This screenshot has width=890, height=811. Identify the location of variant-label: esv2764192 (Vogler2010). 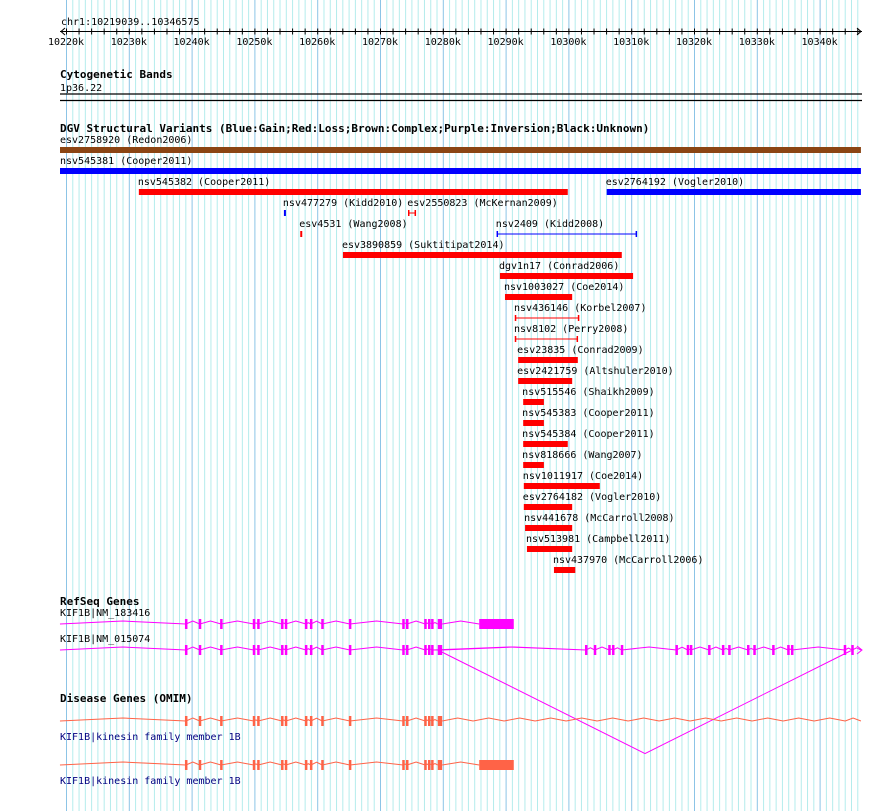
(675, 182).